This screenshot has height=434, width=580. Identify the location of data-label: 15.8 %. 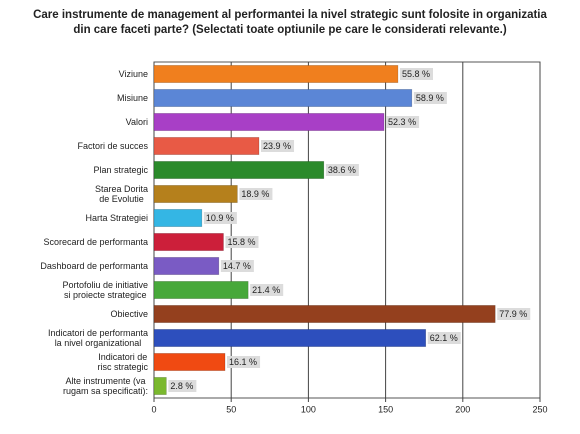
(241, 242).